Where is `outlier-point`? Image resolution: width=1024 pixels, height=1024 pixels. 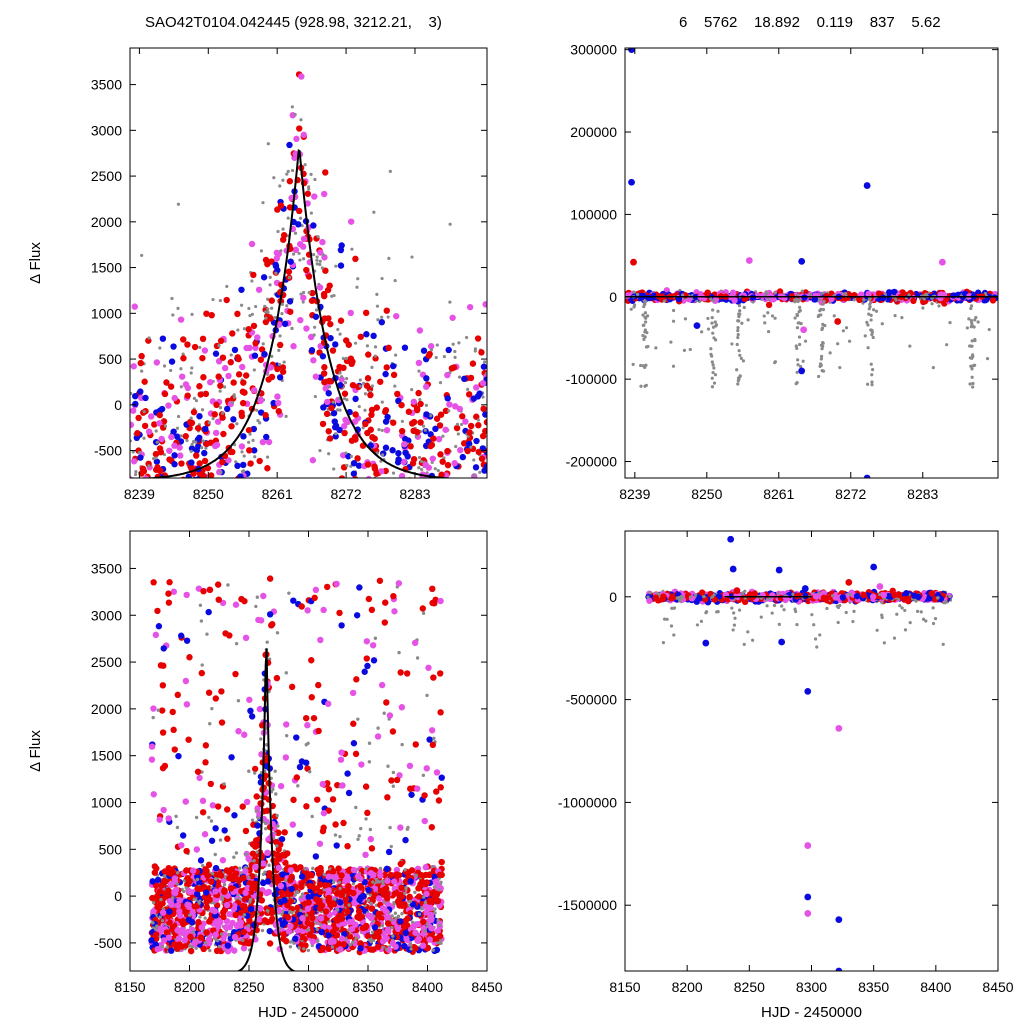
outlier-point is located at coordinates (942, 262).